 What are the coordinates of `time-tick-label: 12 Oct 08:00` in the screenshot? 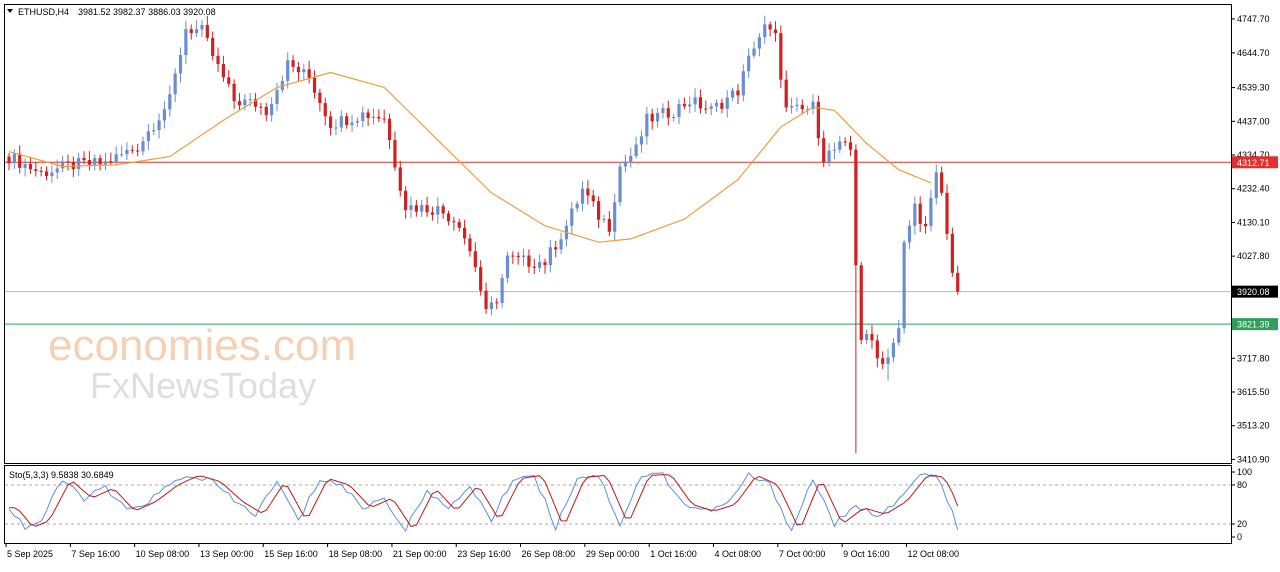 It's located at (933, 554).